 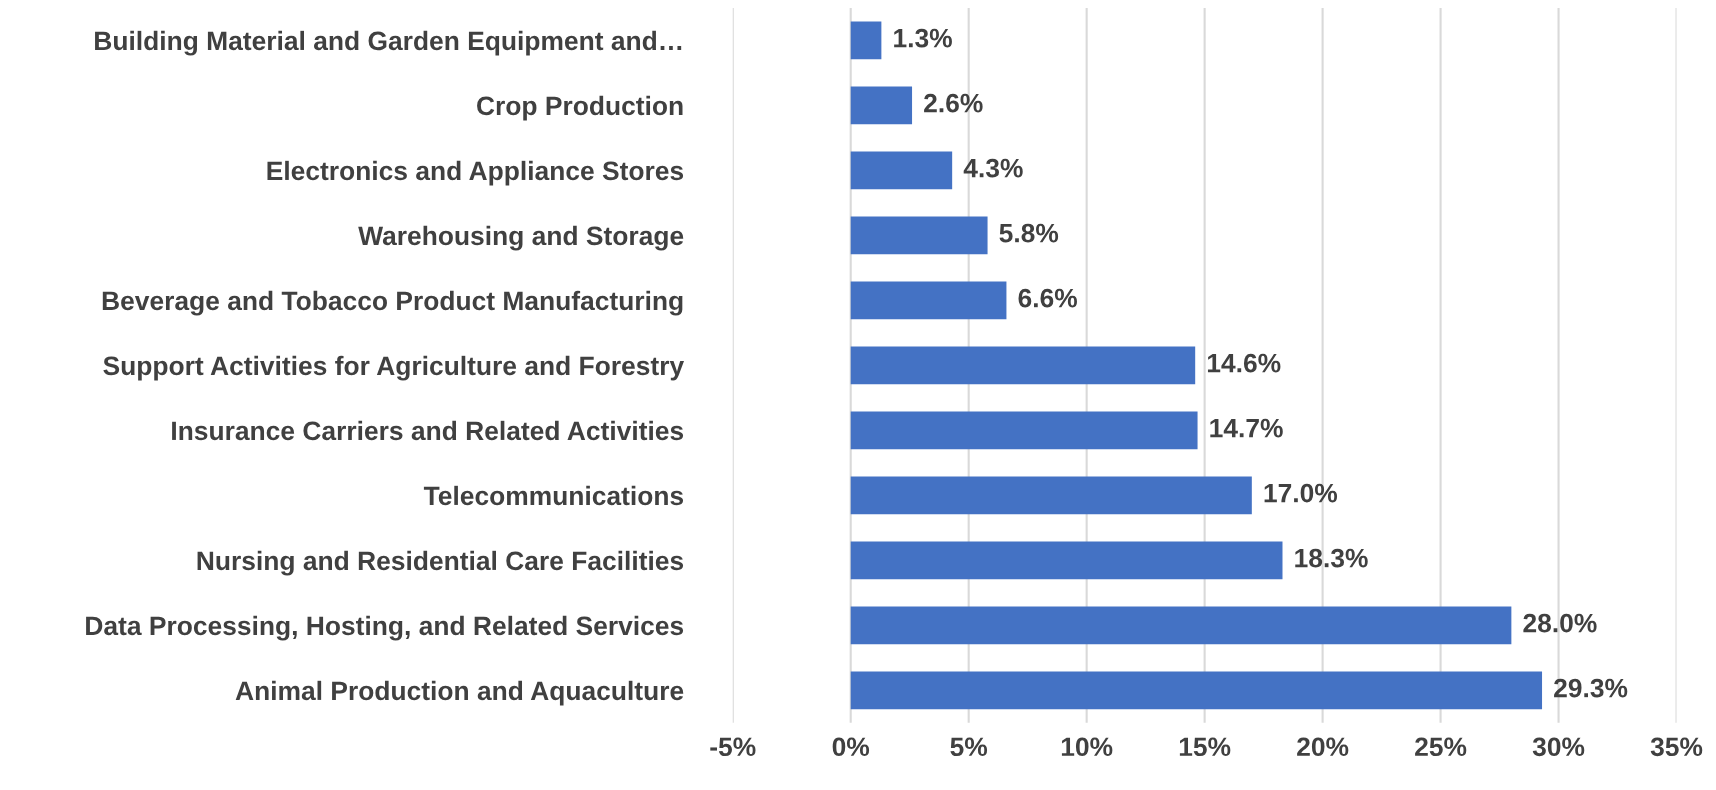 I want to click on data-label: 29.3%, so click(x=1591, y=688).